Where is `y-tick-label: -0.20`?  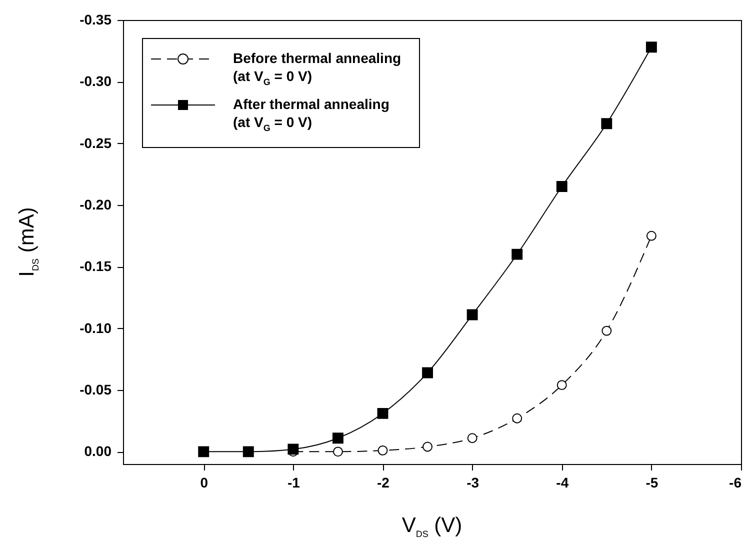
y-tick-label: -0.20 is located at coordinates (96, 204).